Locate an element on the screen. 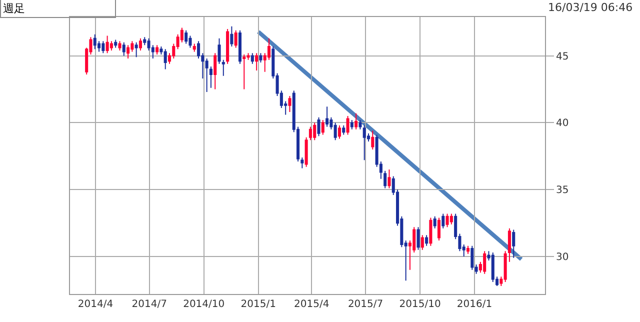  x-tick-label: 2014/10 is located at coordinates (204, 304).